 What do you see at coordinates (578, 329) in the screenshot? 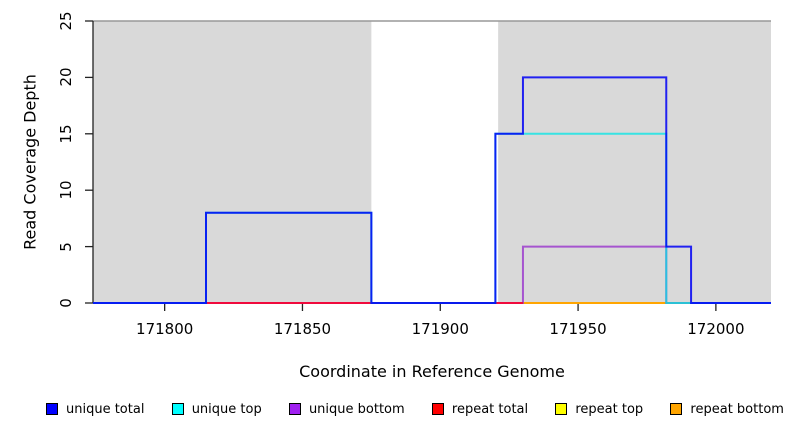
I see `x-tick-label: 171950` at bounding box center [578, 329].